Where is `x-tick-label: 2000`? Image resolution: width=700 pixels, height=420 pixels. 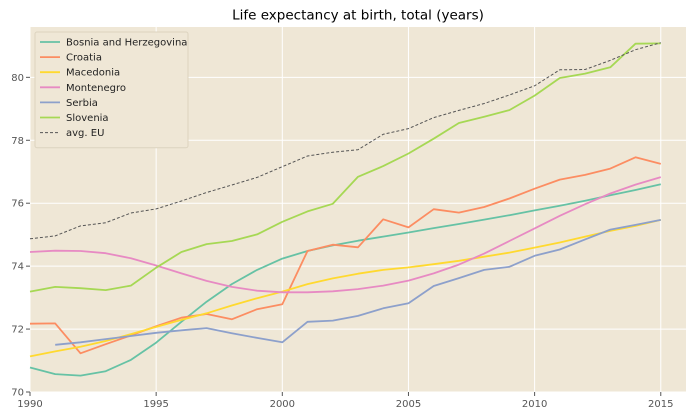 x-tick-label: 2000 is located at coordinates (282, 404).